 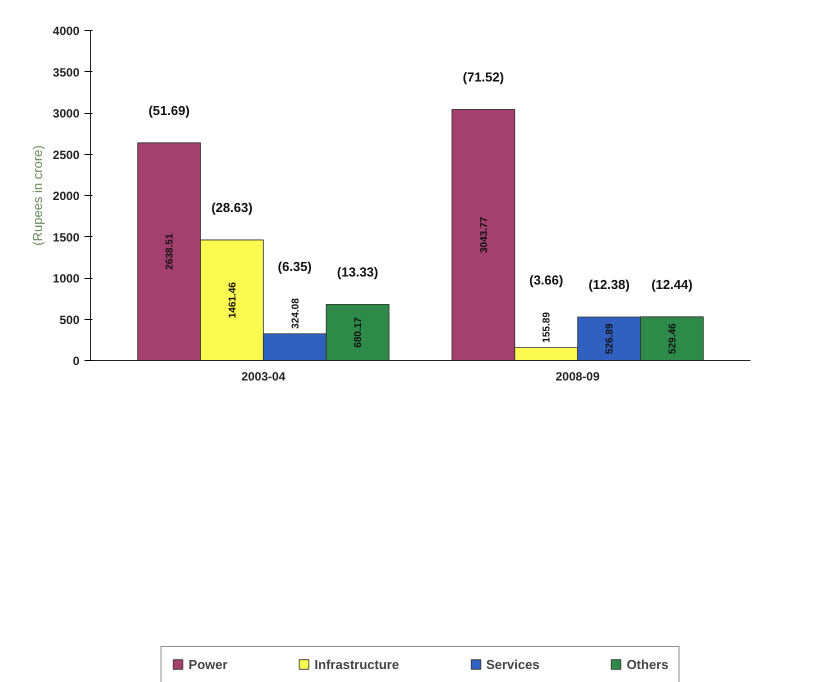 I want to click on y-tick-label: 3500, so click(x=66, y=72).